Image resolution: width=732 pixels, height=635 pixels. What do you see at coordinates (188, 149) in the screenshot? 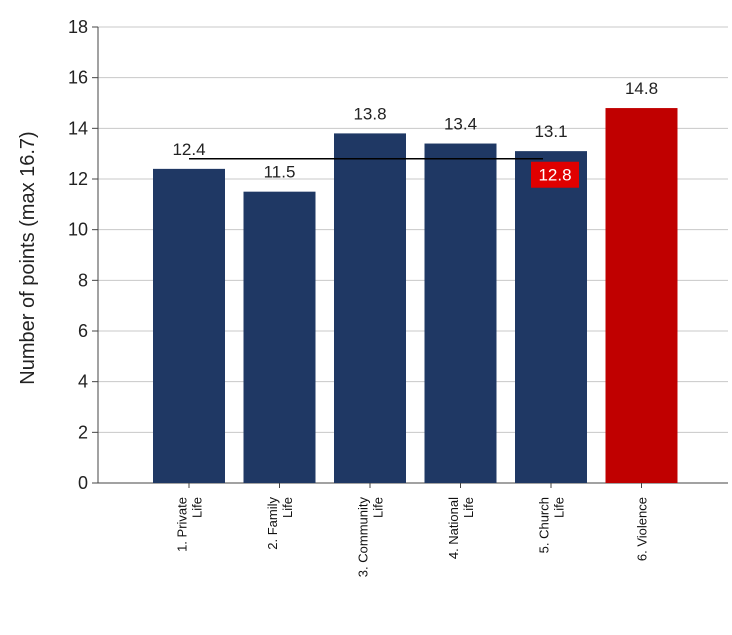
I see `value-label: 12.4` at bounding box center [188, 149].